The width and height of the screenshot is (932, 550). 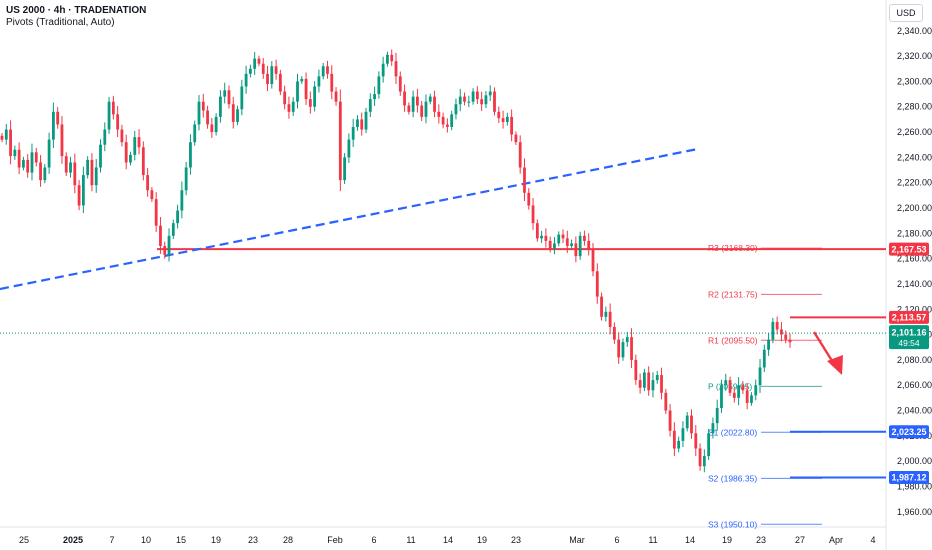 What do you see at coordinates (690, 540) in the screenshot?
I see `x-tick-label: 14` at bounding box center [690, 540].